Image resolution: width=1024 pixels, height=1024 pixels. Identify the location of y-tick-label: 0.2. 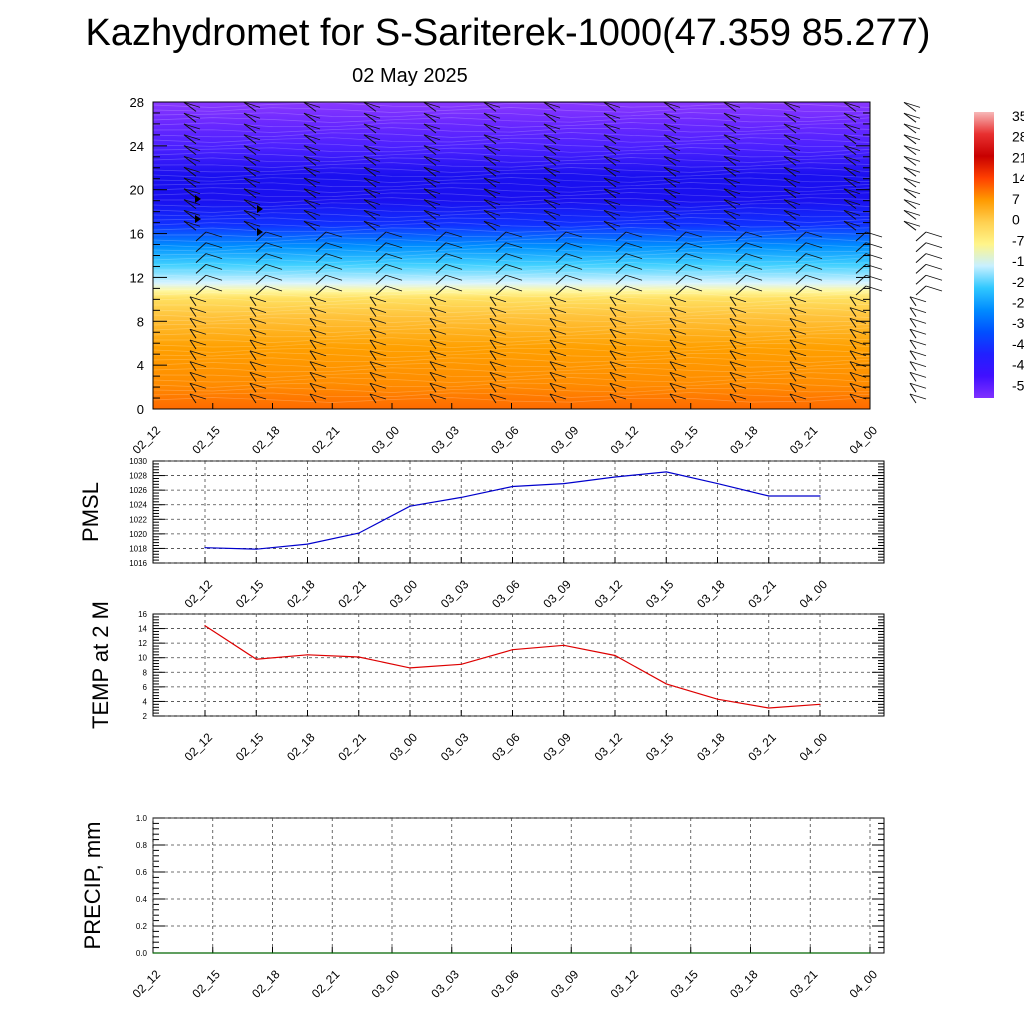
(142, 926).